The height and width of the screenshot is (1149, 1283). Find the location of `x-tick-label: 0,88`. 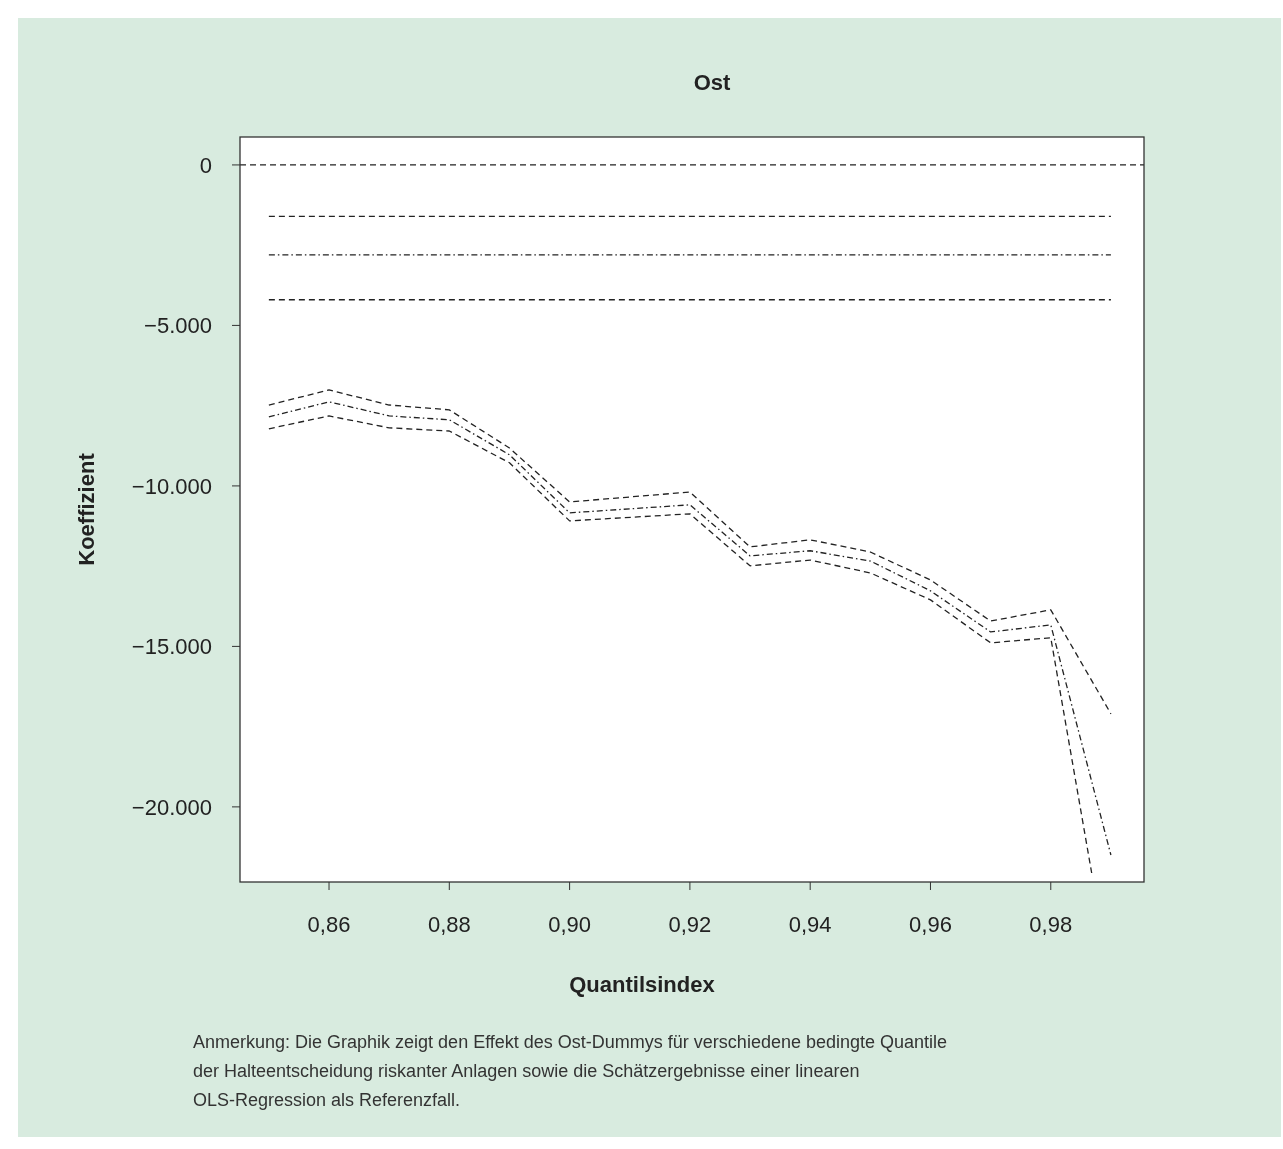

x-tick-label: 0,88 is located at coordinates (449, 924).